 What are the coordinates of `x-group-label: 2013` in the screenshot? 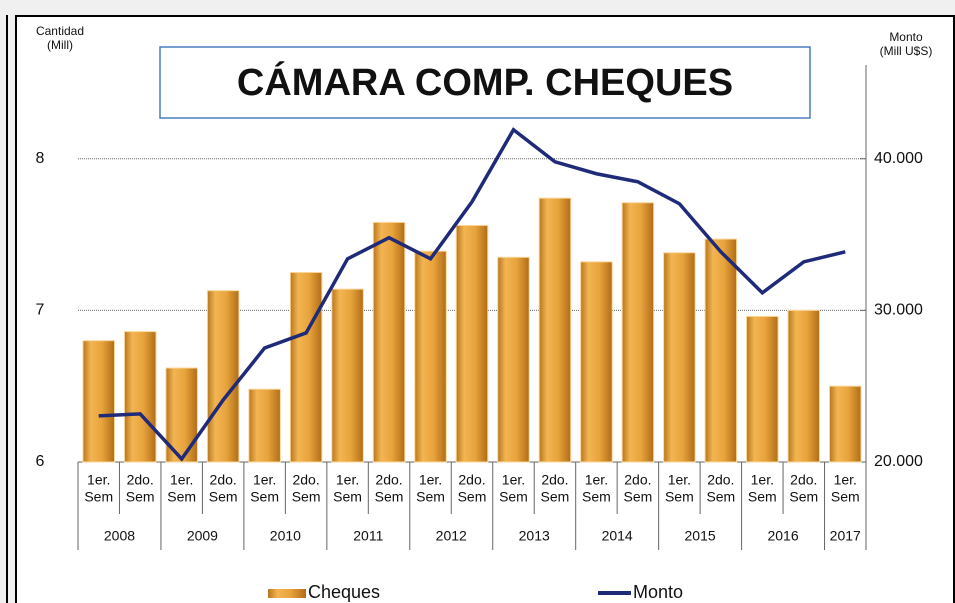 It's located at (534, 536).